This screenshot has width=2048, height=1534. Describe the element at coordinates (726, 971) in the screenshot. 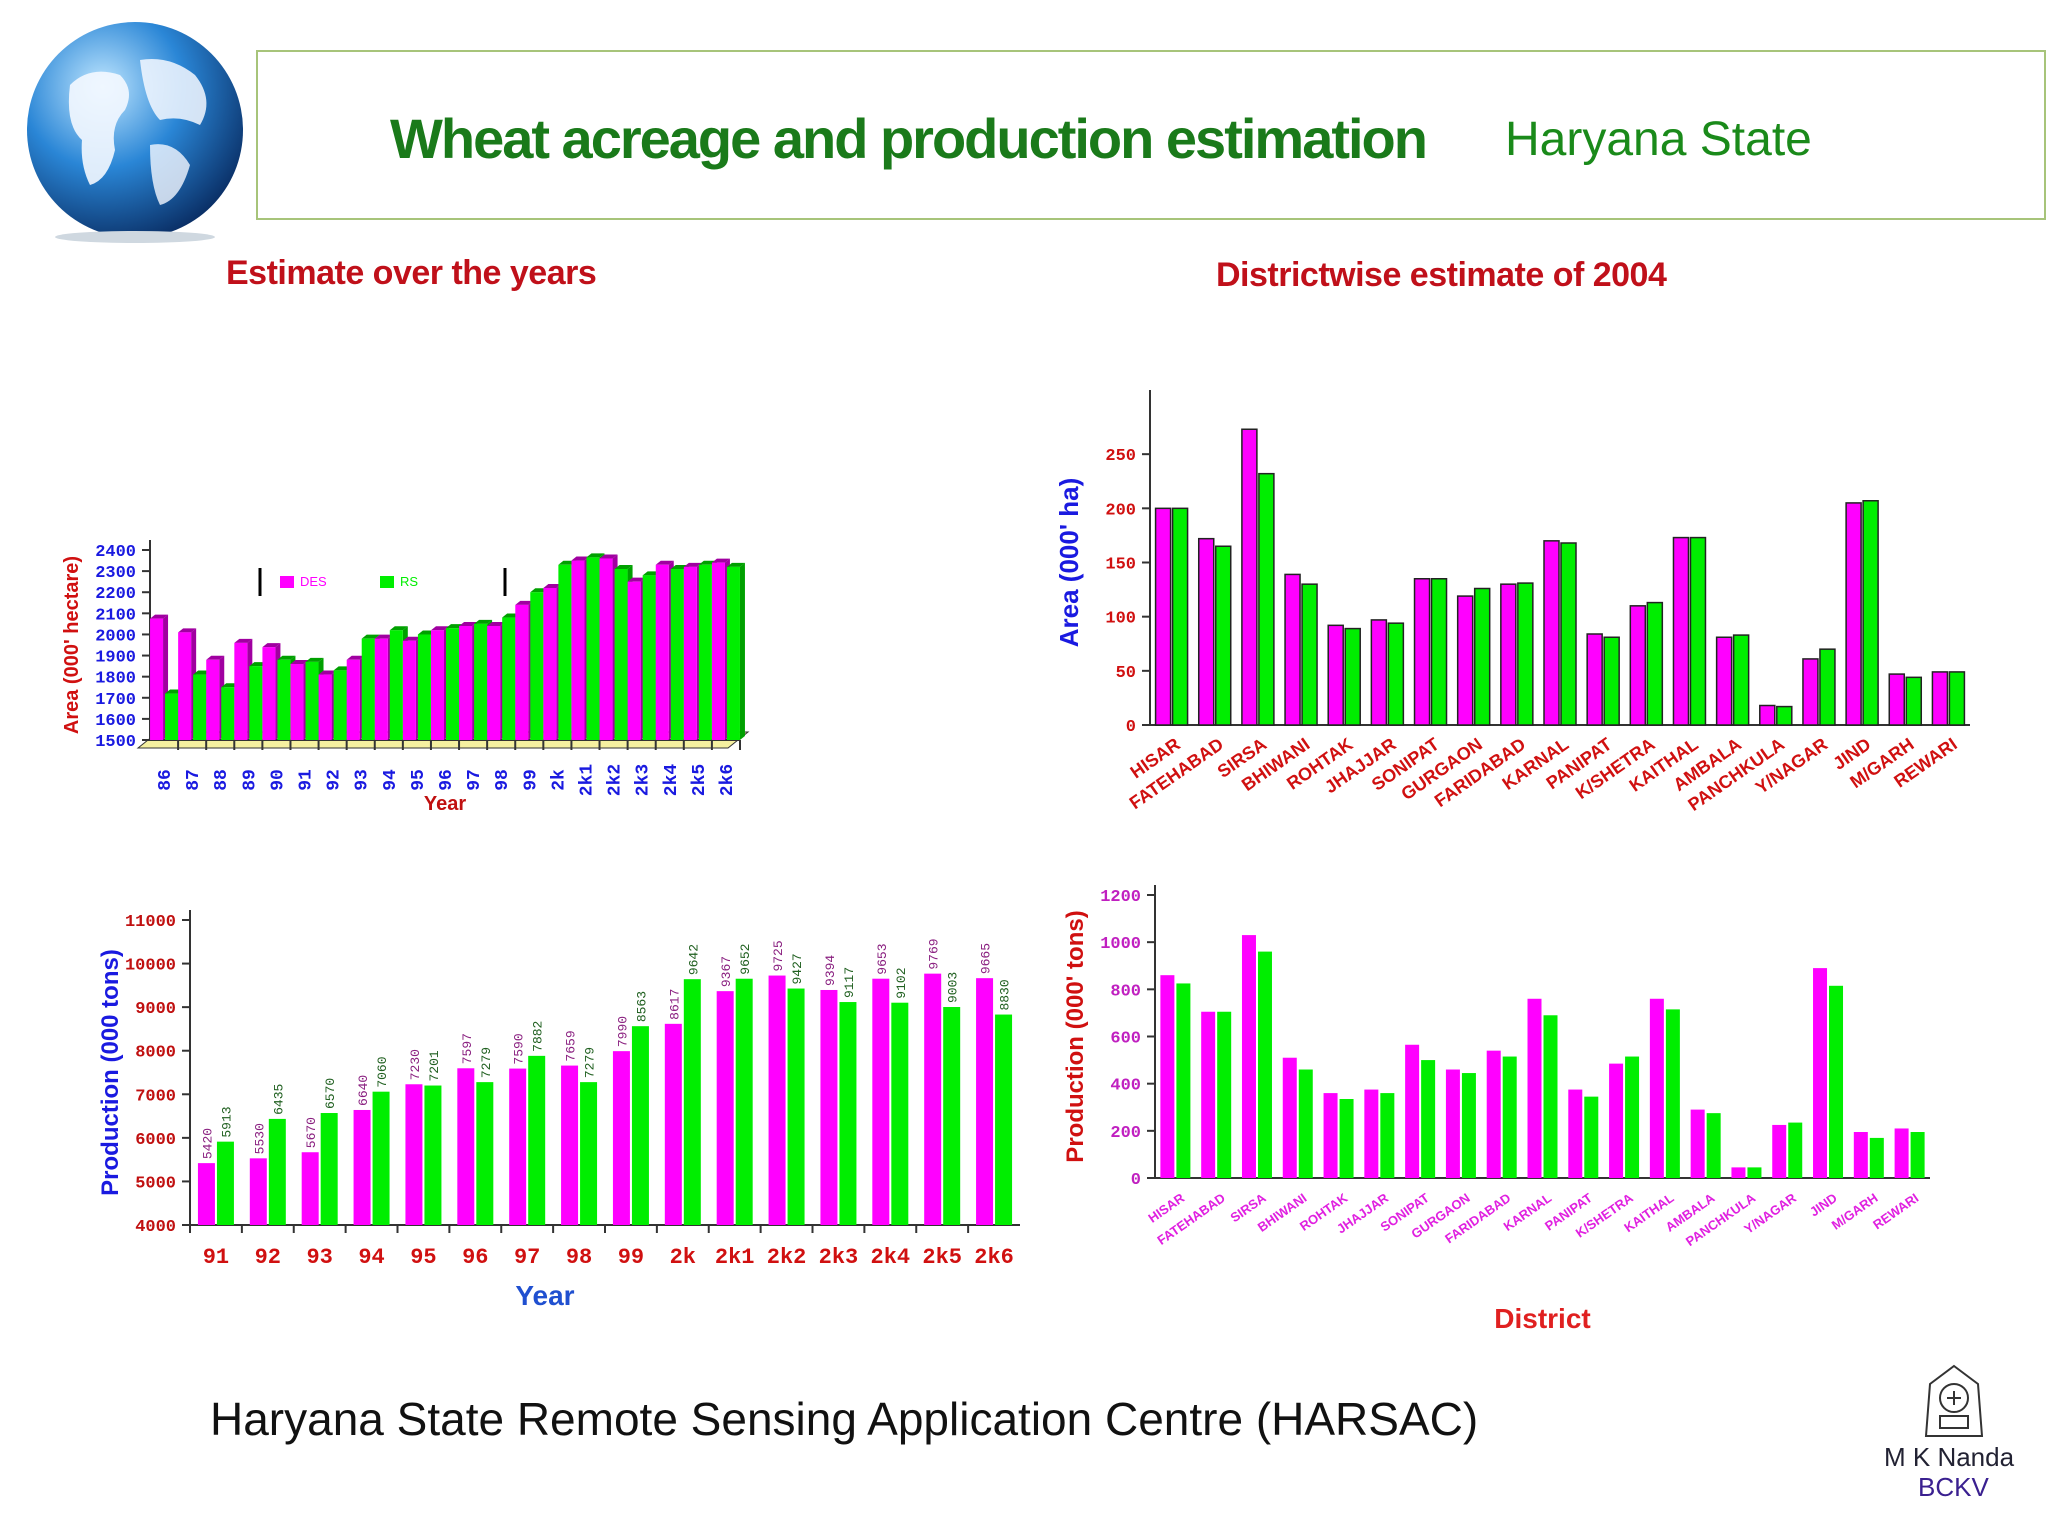

I see `bar-value-label: 9367` at that location.